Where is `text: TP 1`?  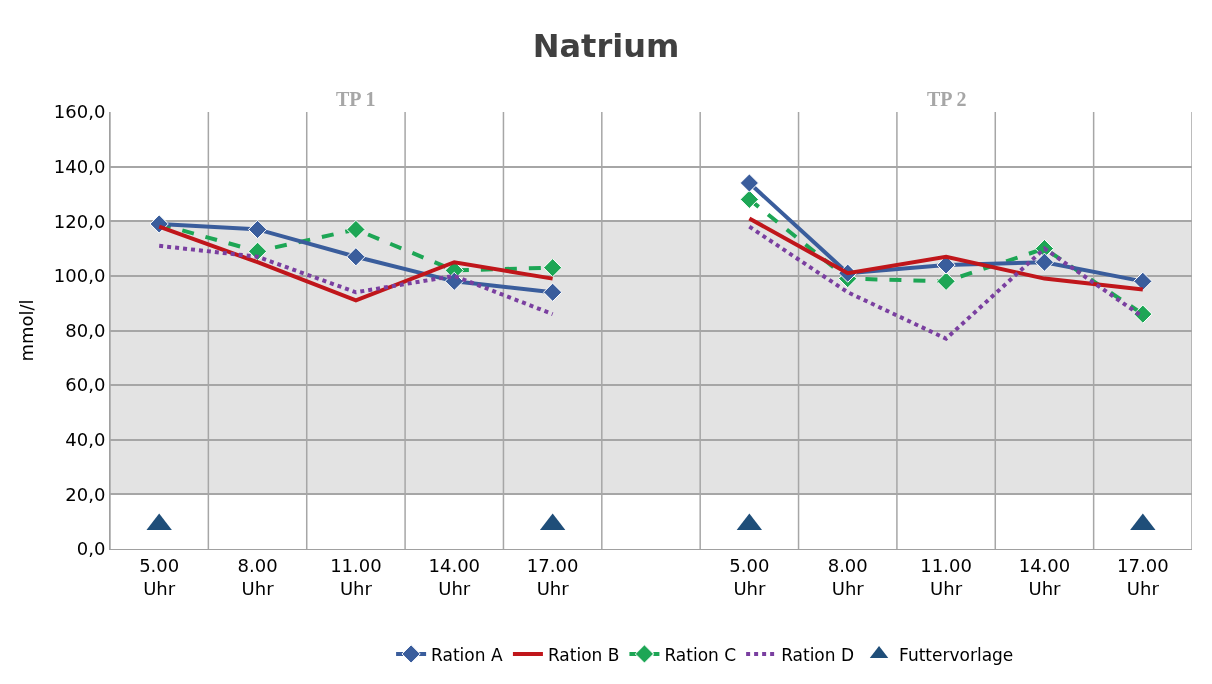
text: TP 1 is located at coordinates (356, 99).